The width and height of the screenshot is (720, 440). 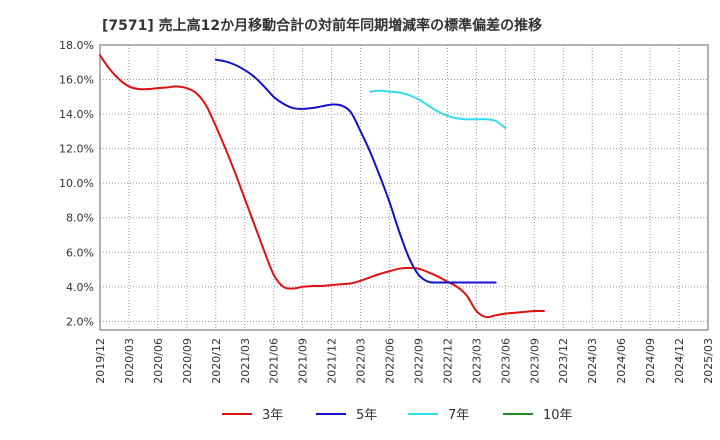 What do you see at coordinates (76, 45) in the screenshot?
I see `y-tick-label: 18.0%` at bounding box center [76, 45].